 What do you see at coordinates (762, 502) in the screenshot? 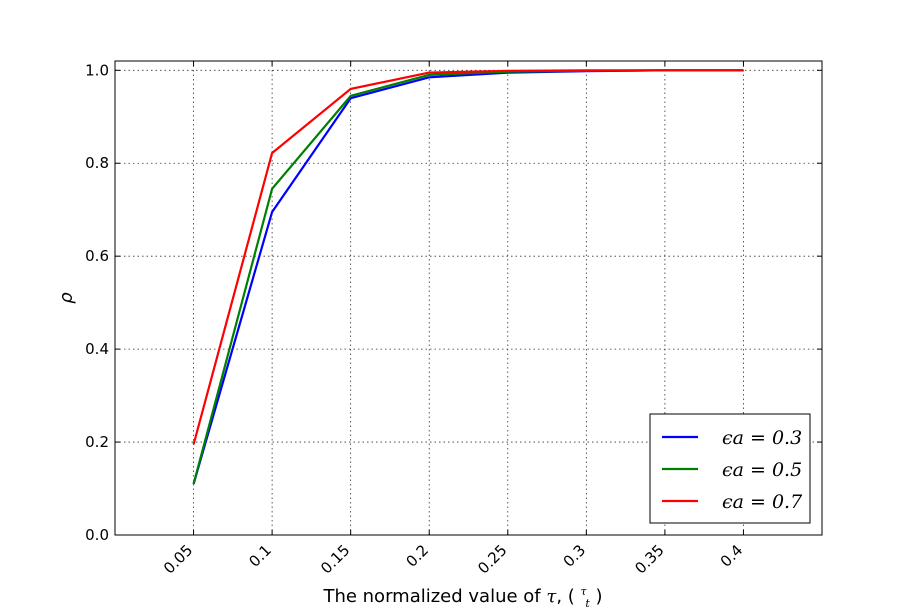
I see `legend-label: ϵa = 0.7` at bounding box center [762, 502].